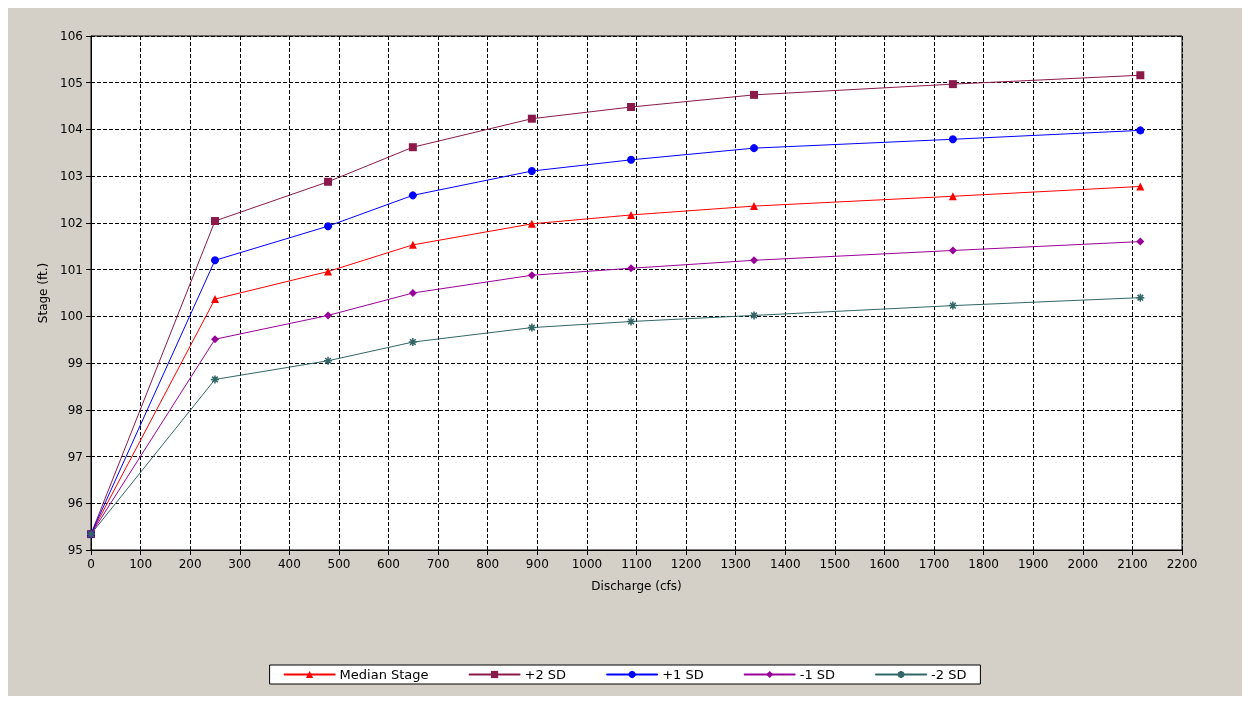 The width and height of the screenshot is (1250, 704). What do you see at coordinates (817, 674) in the screenshot?
I see `legend-label: -1 SD` at bounding box center [817, 674].